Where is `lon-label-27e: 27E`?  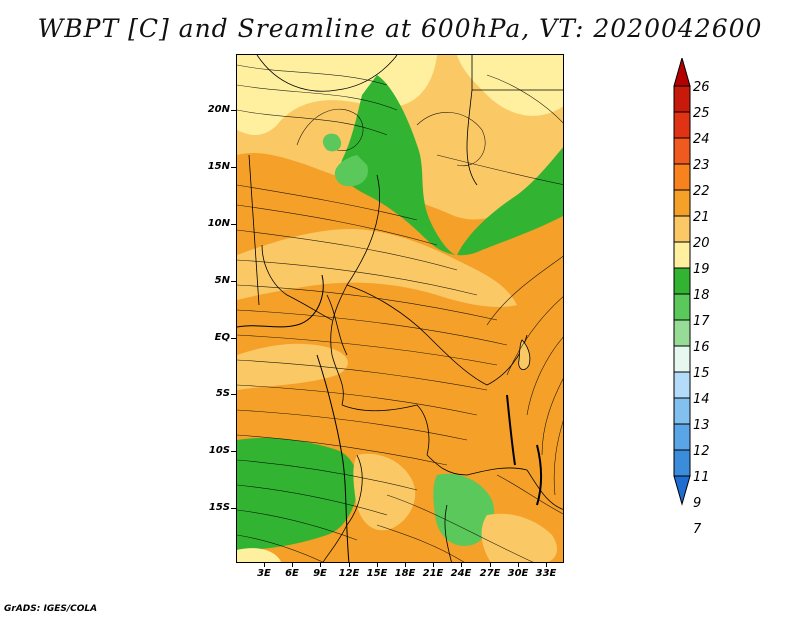 lon-label-27e: 27E is located at coordinates (490, 573).